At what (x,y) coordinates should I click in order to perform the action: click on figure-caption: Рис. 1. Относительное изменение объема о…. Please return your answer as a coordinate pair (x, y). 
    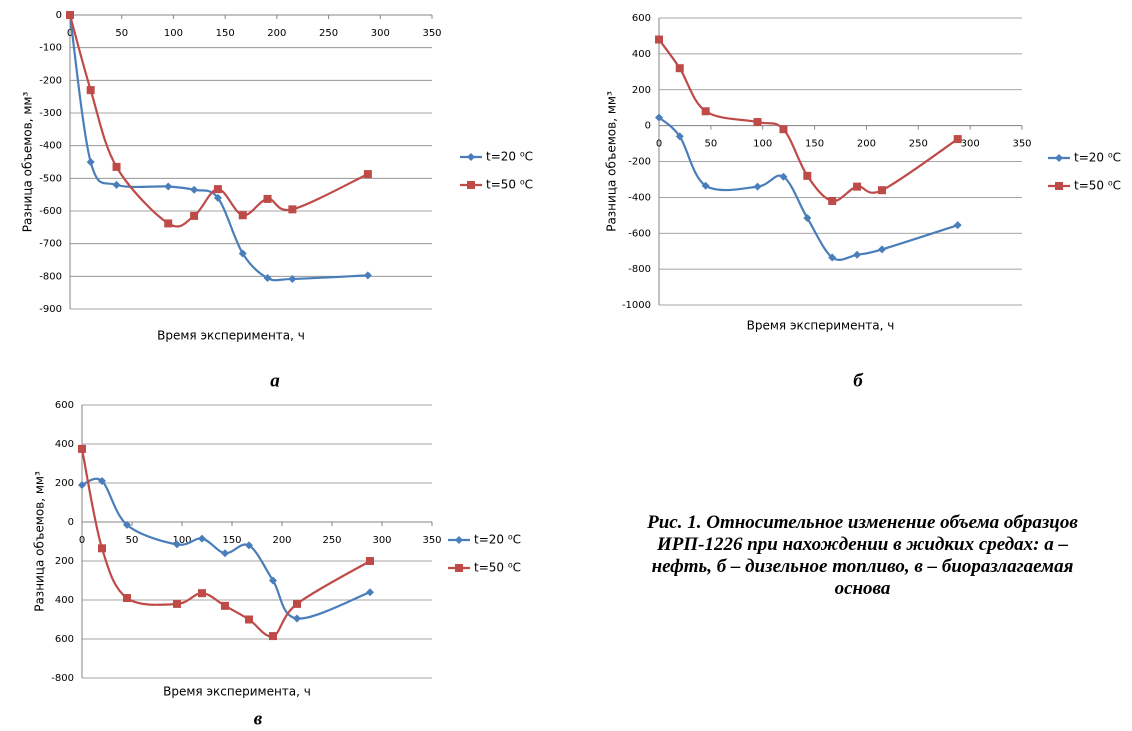
    Looking at the image, I should click on (862, 555).